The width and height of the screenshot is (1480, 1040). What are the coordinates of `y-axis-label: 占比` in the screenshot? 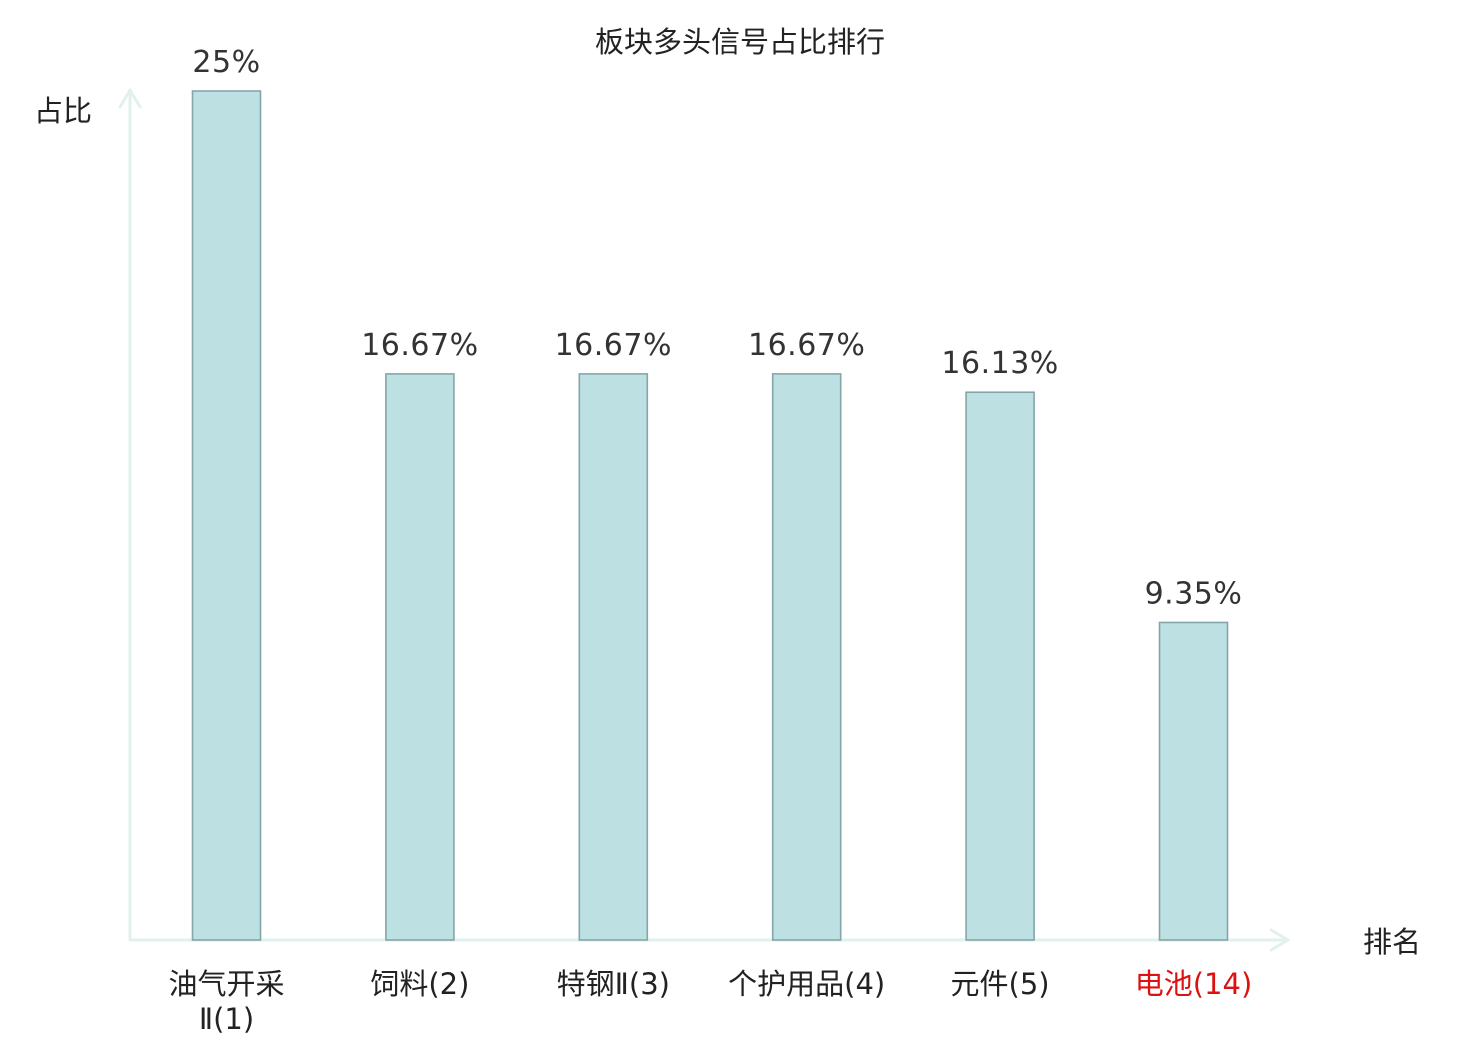 It's located at (63, 111).